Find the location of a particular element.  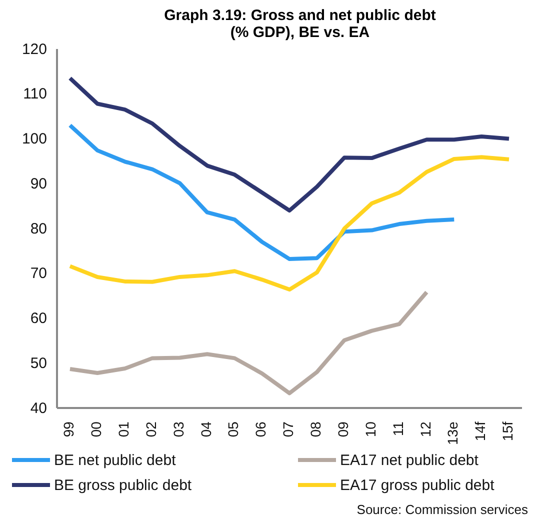

y-tick-label: 120 is located at coordinates (34, 49).